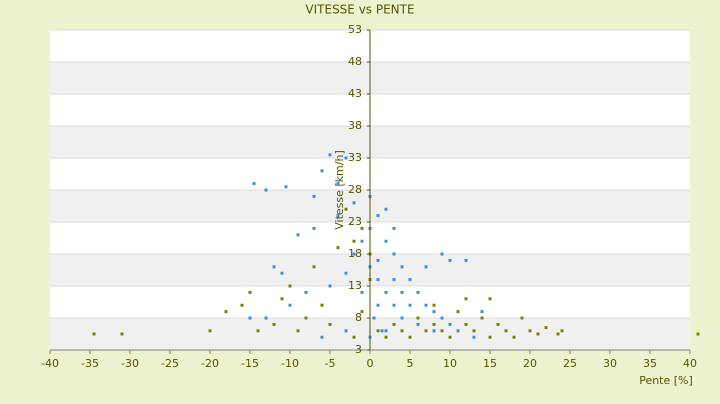  I want to click on chart-title: VITESSE vs PENTE, so click(359, 10).